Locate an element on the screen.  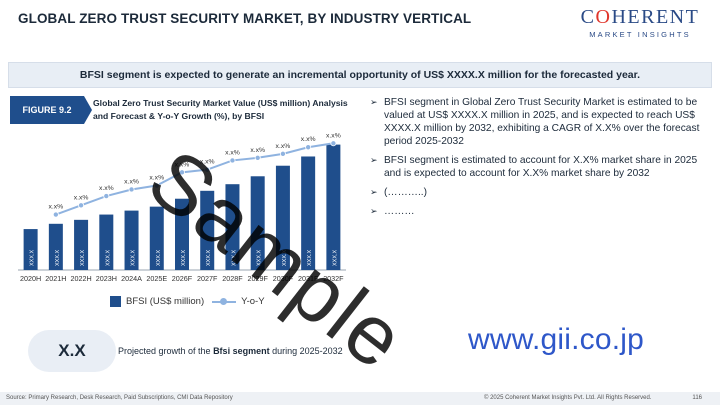
legend-bar-label: BFSI (US$ million) is located at coordinates (165, 301).